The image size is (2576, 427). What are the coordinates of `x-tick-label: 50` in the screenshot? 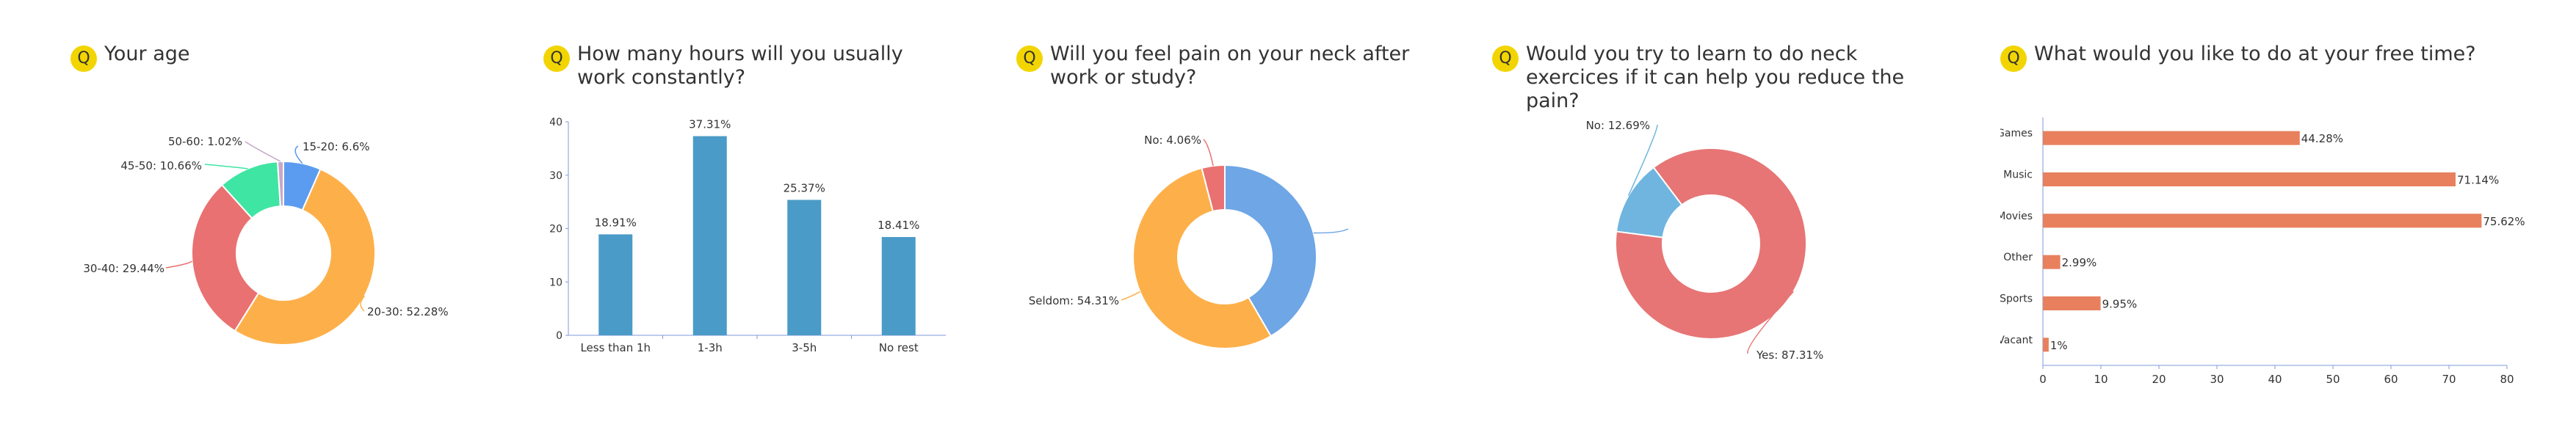 It's located at (2333, 379).